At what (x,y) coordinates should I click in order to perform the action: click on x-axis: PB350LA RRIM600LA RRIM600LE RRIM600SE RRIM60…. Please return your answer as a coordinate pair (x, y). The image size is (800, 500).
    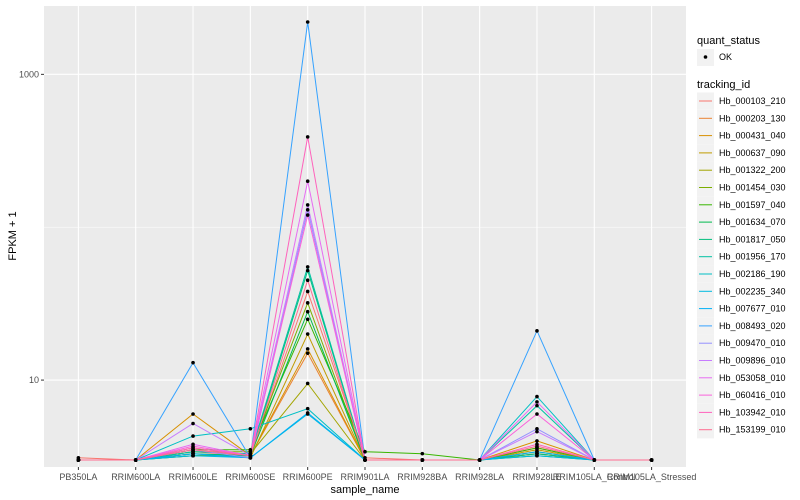
    Looking at the image, I should click on (377, 474).